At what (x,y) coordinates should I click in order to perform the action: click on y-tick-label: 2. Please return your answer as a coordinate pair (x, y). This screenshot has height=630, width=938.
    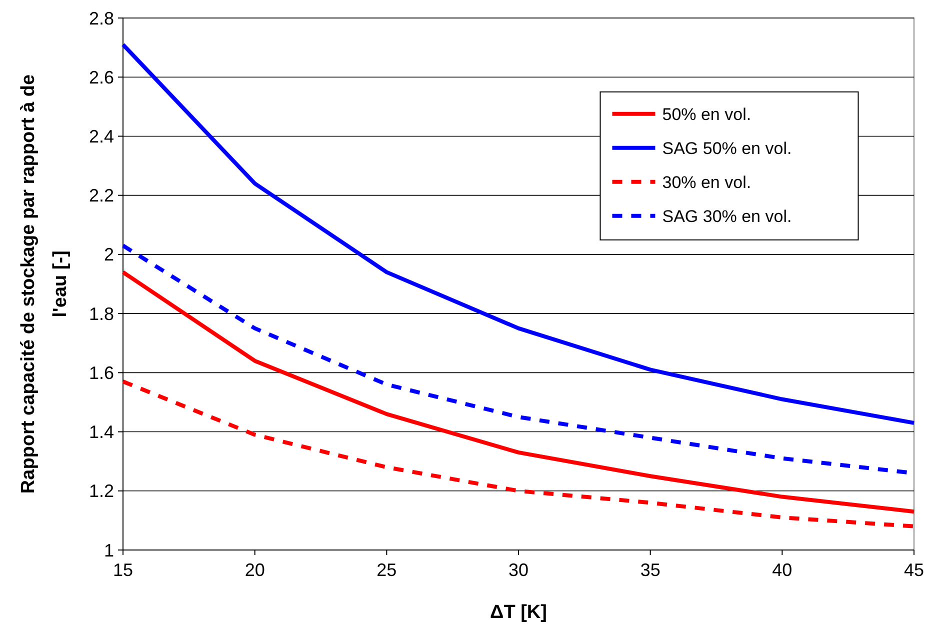
    Looking at the image, I should click on (109, 254).